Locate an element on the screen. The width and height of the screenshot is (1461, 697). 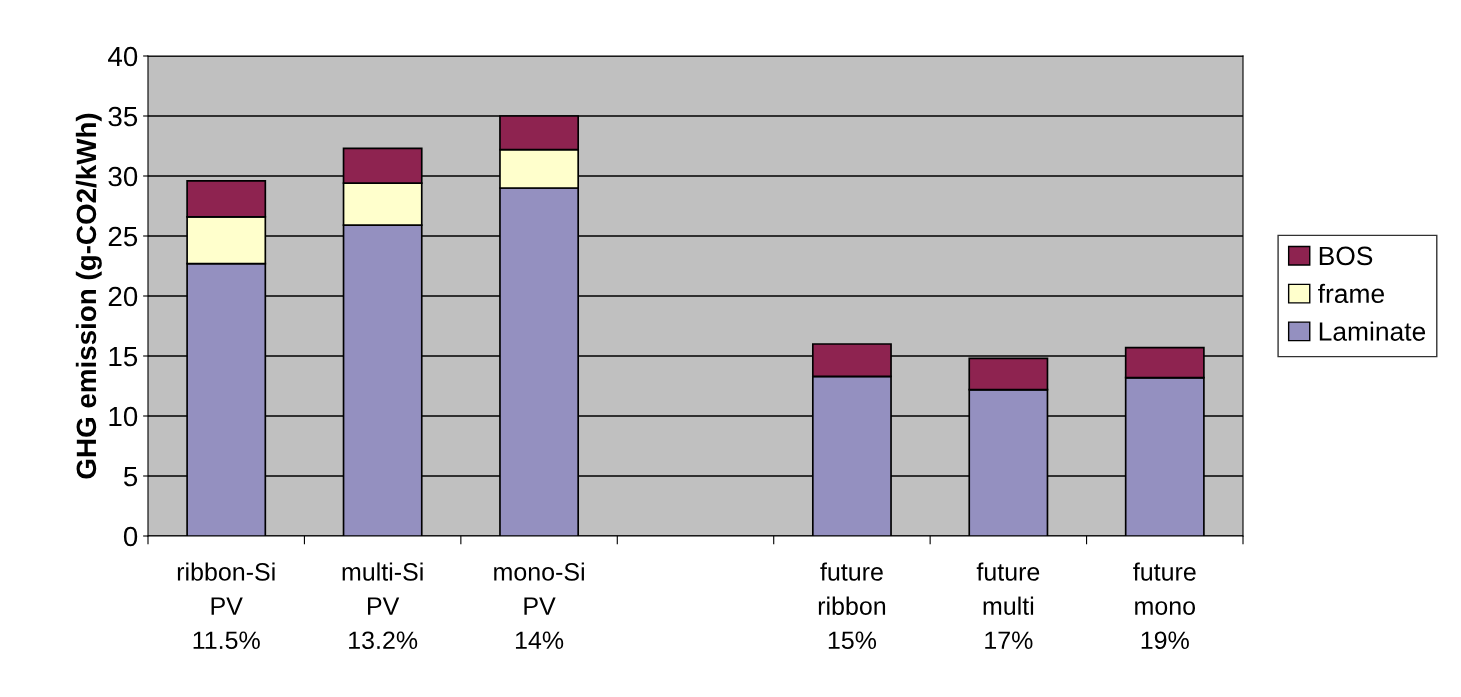
x-tick-label: future mono 19% is located at coordinates (1164, 606).